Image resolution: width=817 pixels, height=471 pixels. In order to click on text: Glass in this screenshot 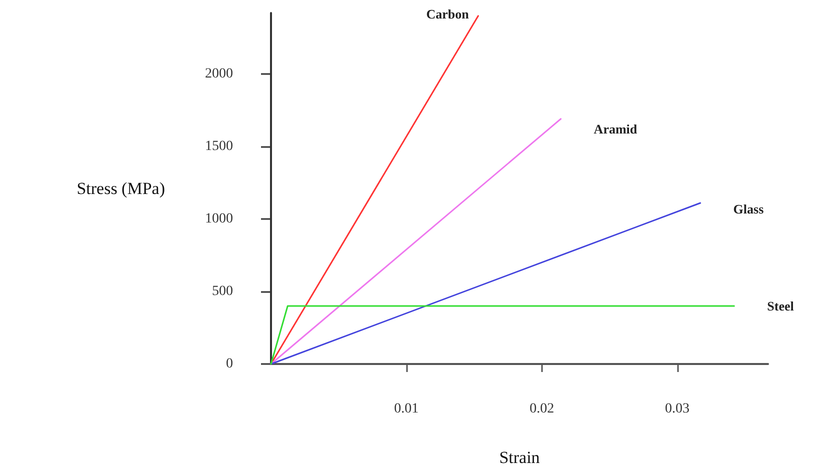, I will do `click(748, 209)`.